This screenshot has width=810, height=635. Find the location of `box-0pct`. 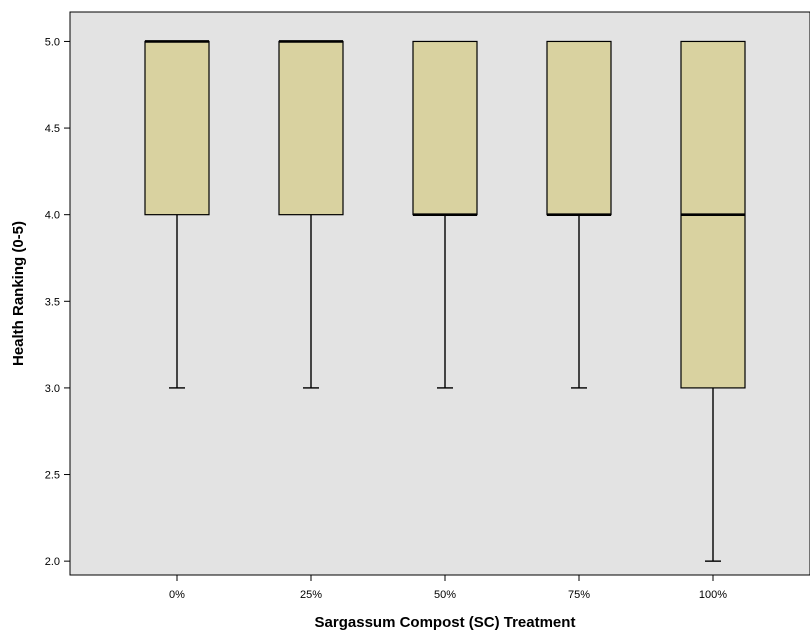

box-0pct is located at coordinates (177, 214).